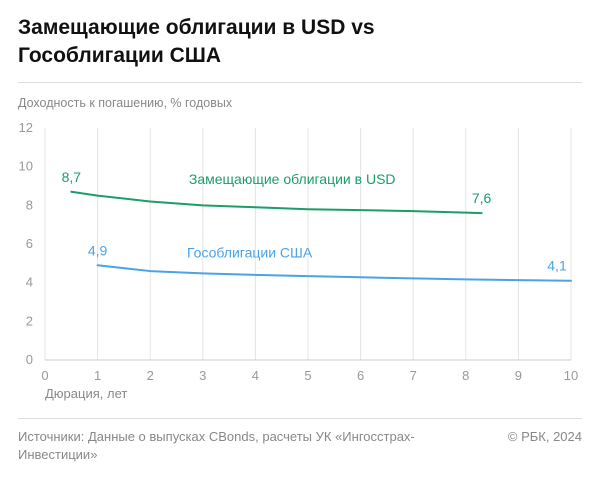 The image size is (600, 480). What do you see at coordinates (26, 127) in the screenshot?
I see `y-tick-label-6: 12` at bounding box center [26, 127].